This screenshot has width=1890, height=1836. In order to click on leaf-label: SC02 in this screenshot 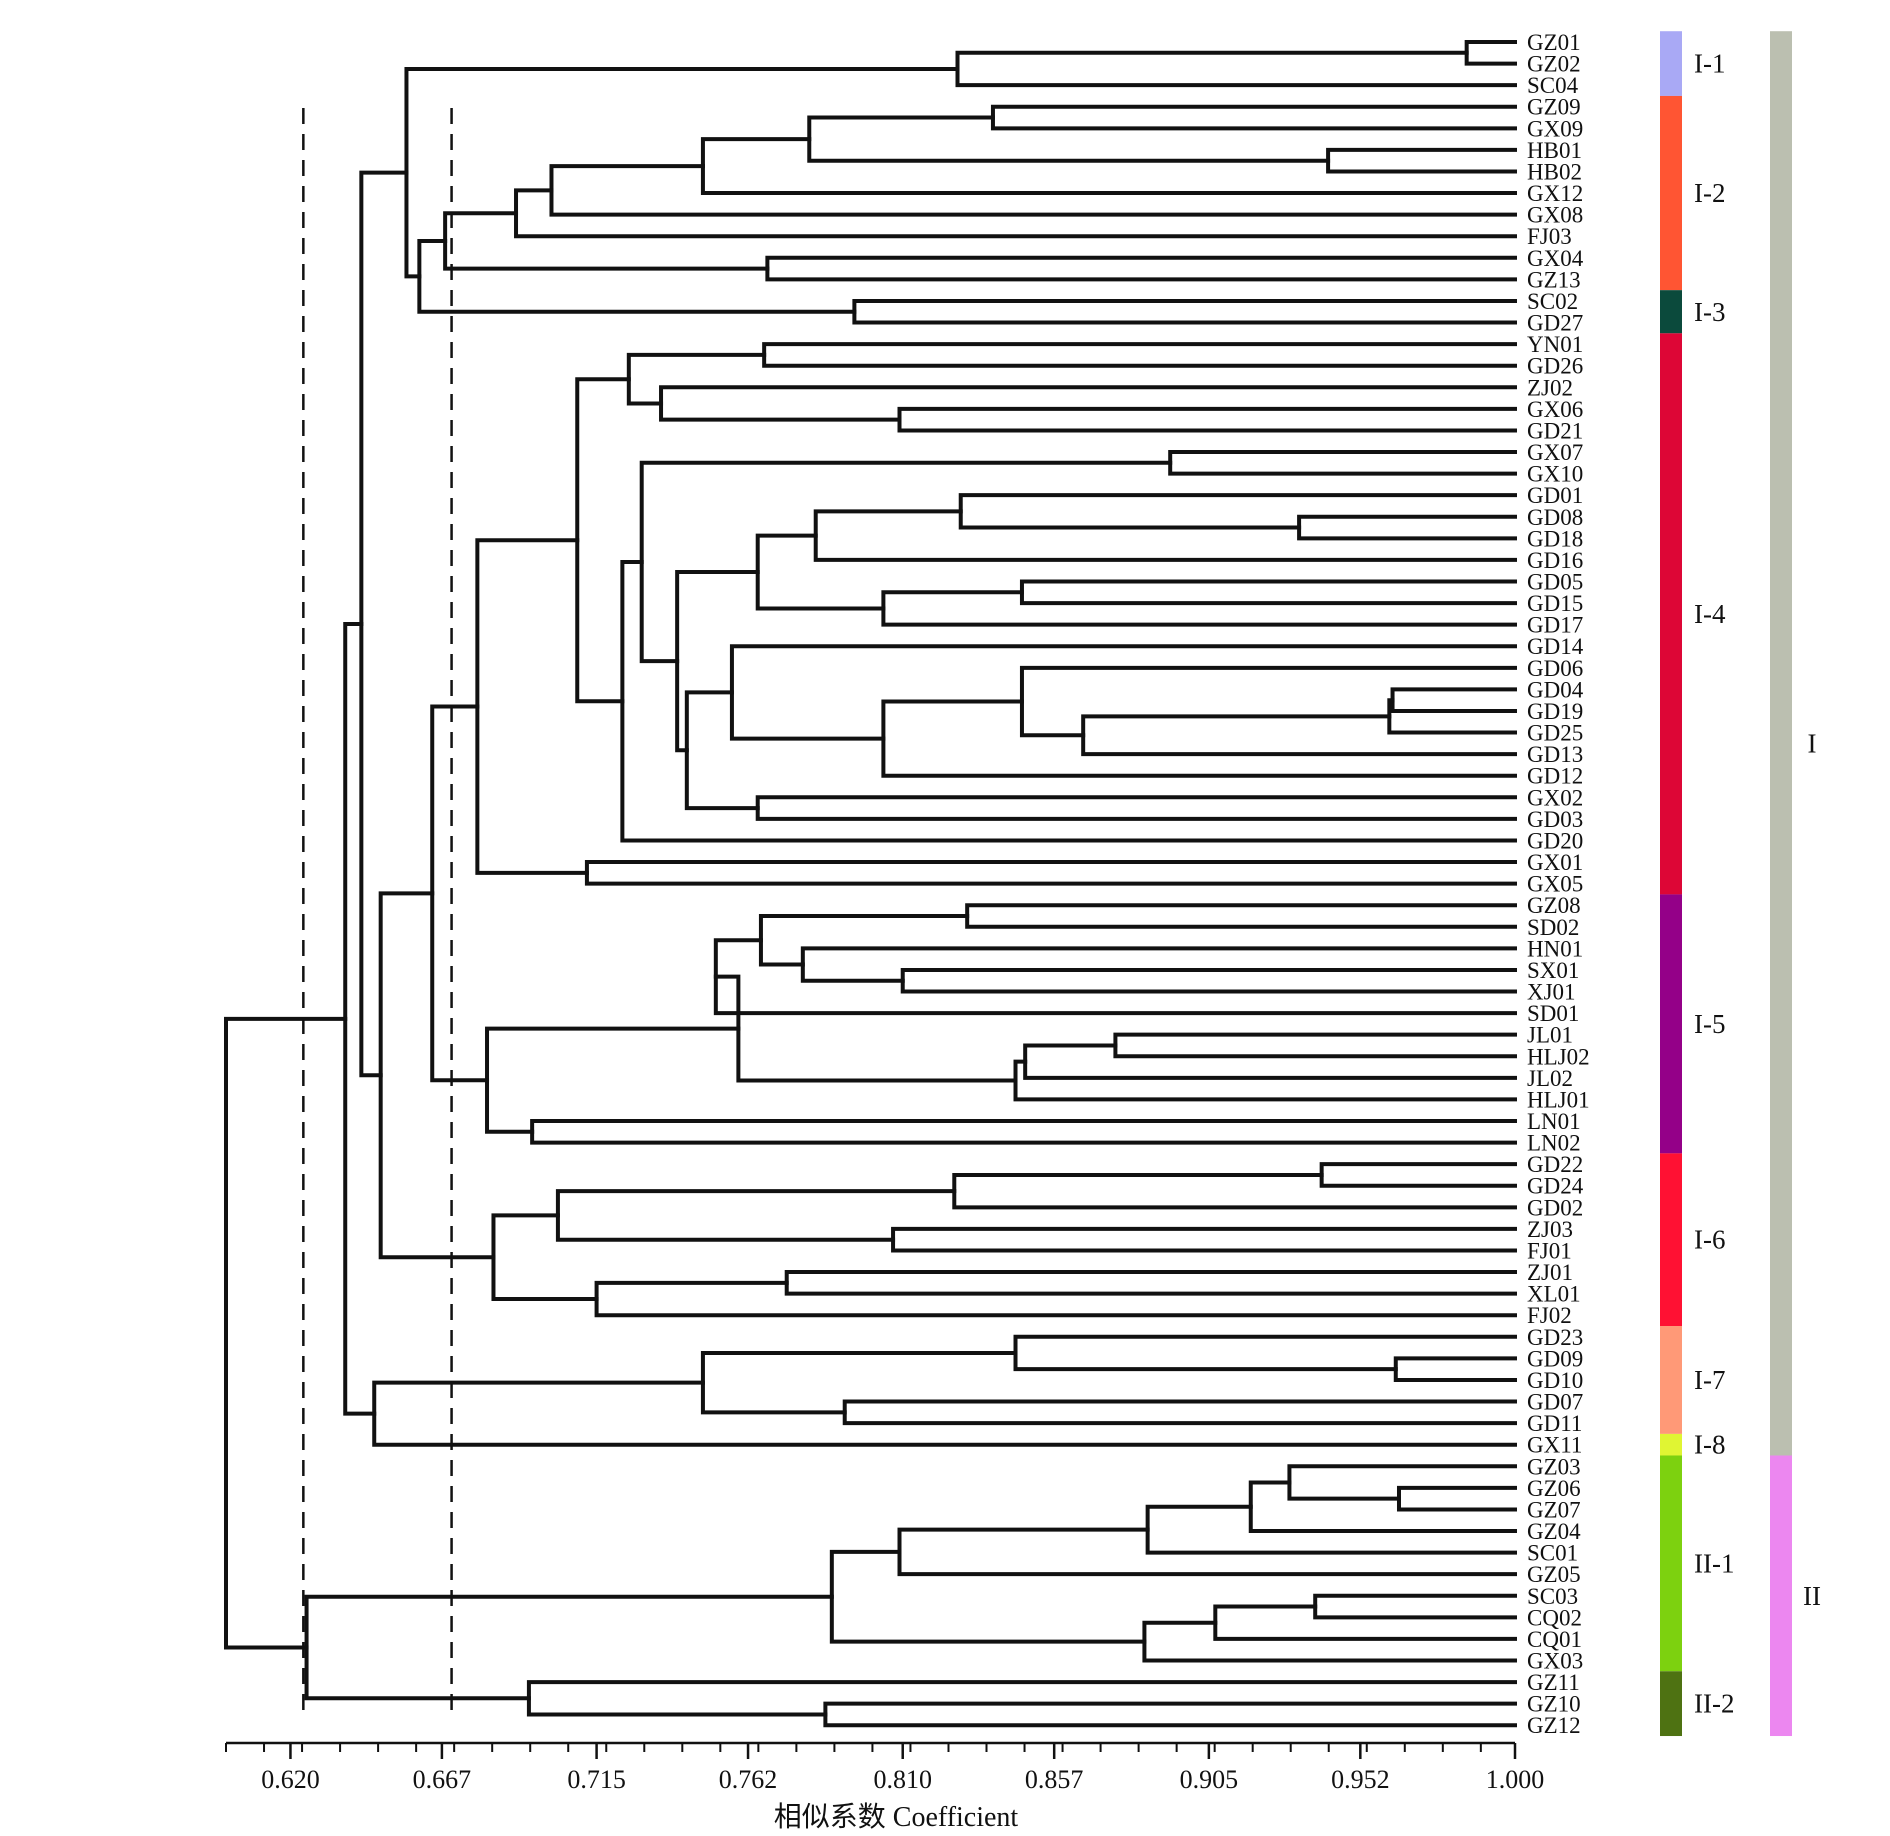, I will do `click(1552, 301)`.